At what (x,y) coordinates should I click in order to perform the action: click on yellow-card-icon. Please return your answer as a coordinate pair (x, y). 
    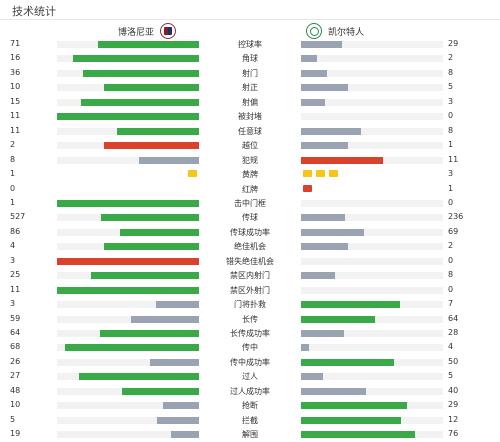
    Looking at the image, I should click on (307, 174).